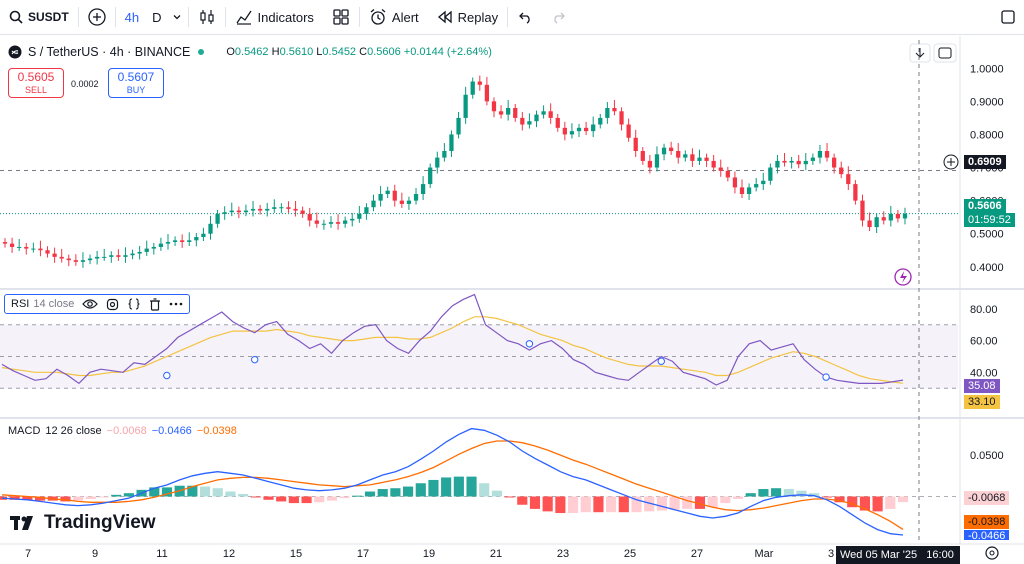 This screenshot has height=564, width=1024. Describe the element at coordinates (496, 554) in the screenshot. I see `time-tick-label: 21` at that location.